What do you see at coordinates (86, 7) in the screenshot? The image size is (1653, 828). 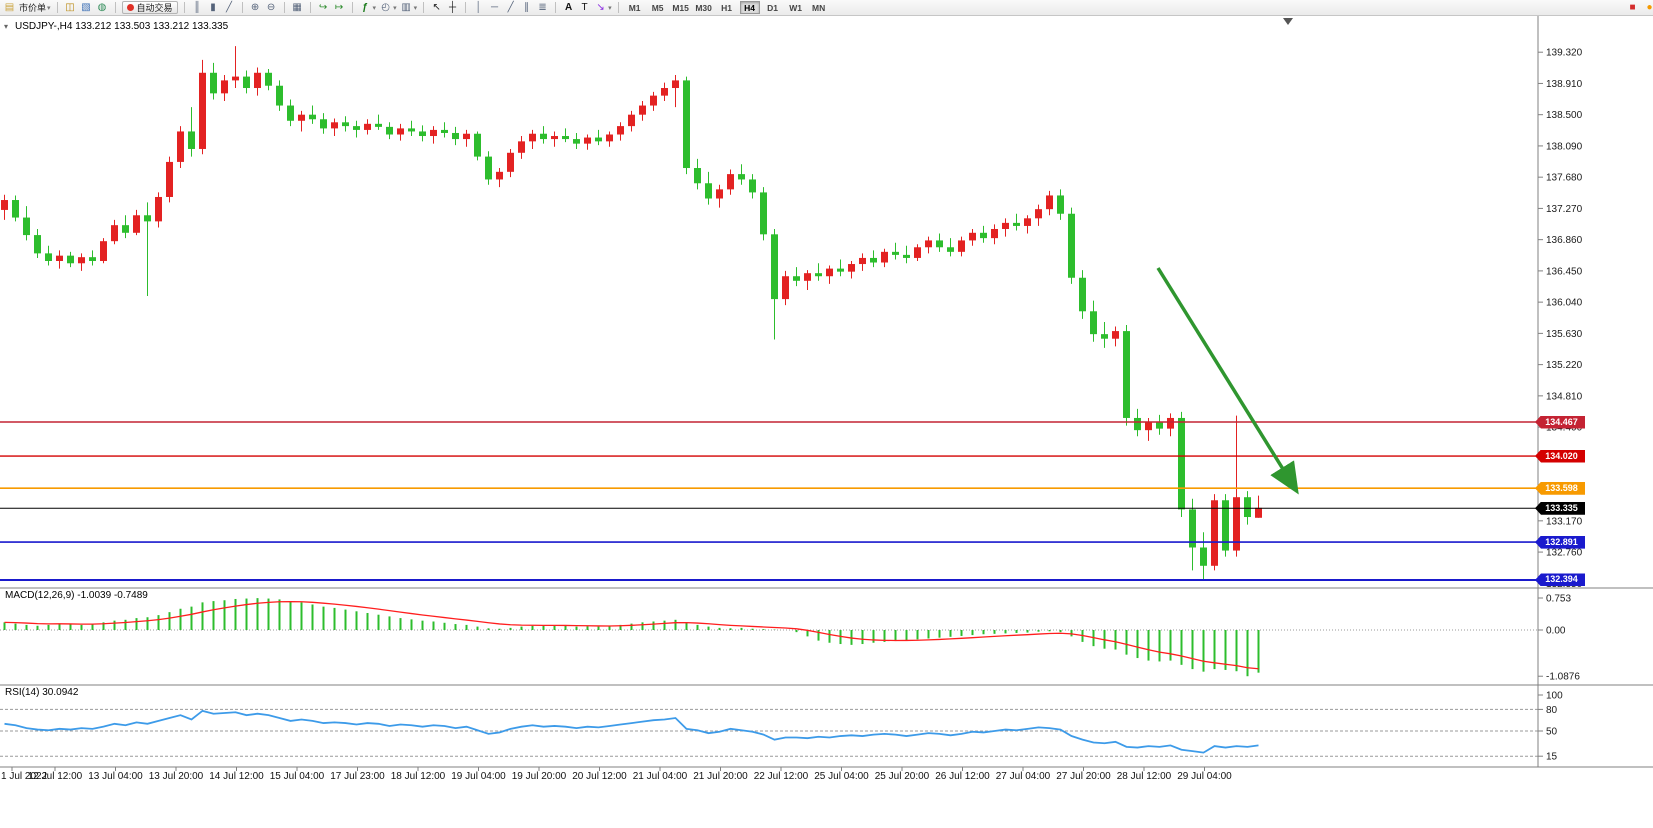 I see `profiles-icon: ▧` at bounding box center [86, 7].